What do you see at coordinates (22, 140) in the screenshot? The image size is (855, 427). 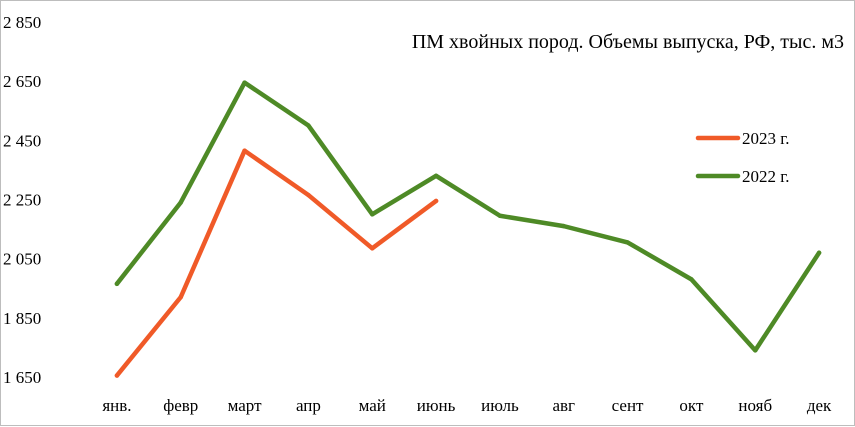 I see `y-tick-label: 2 450` at bounding box center [22, 140].